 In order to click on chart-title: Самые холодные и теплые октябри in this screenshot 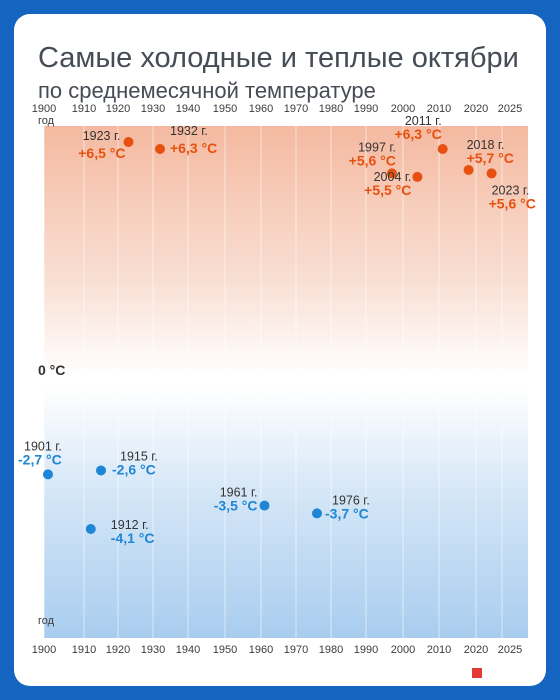, I will do `click(278, 58)`.